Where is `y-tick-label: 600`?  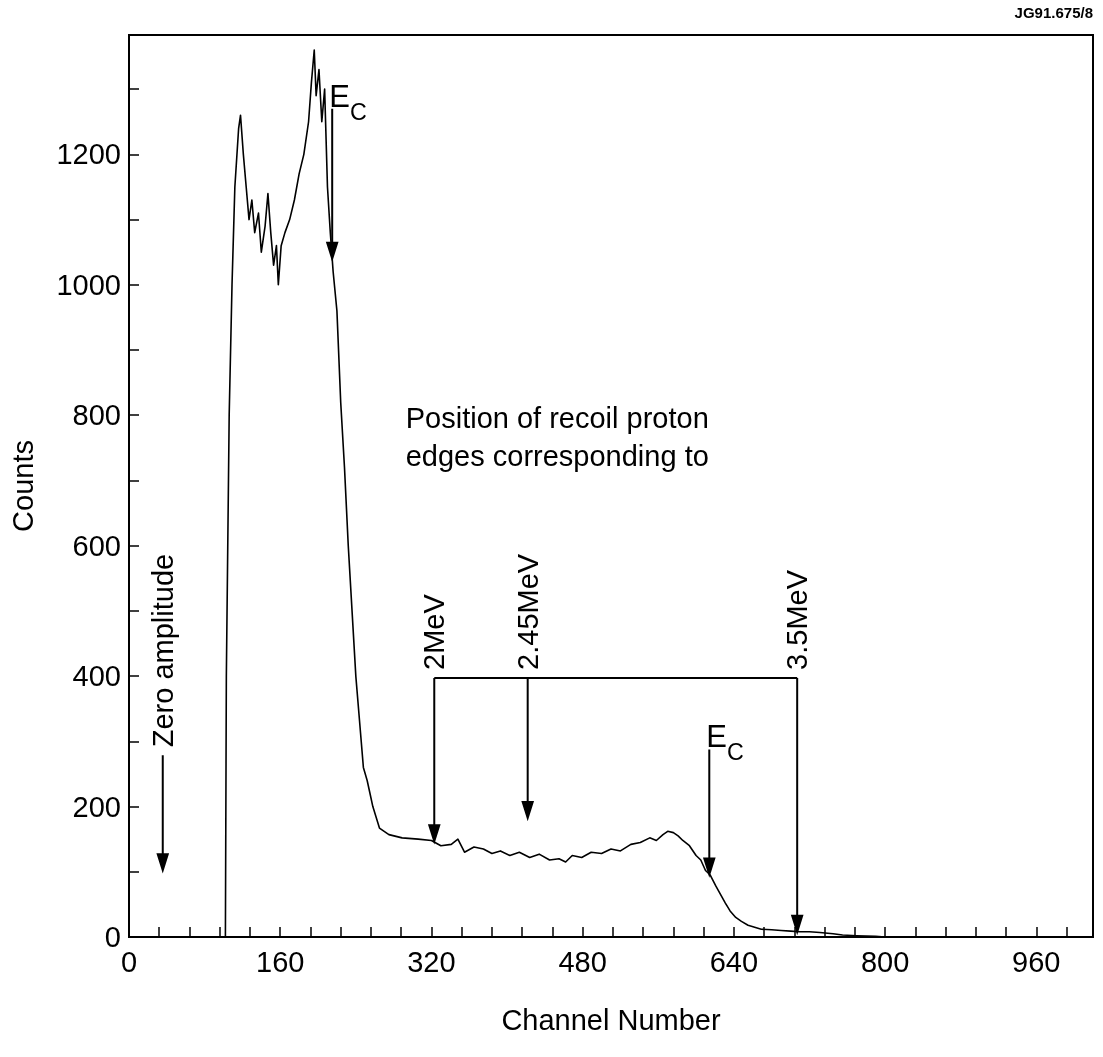 y-tick-label: 600 is located at coordinates (96, 545).